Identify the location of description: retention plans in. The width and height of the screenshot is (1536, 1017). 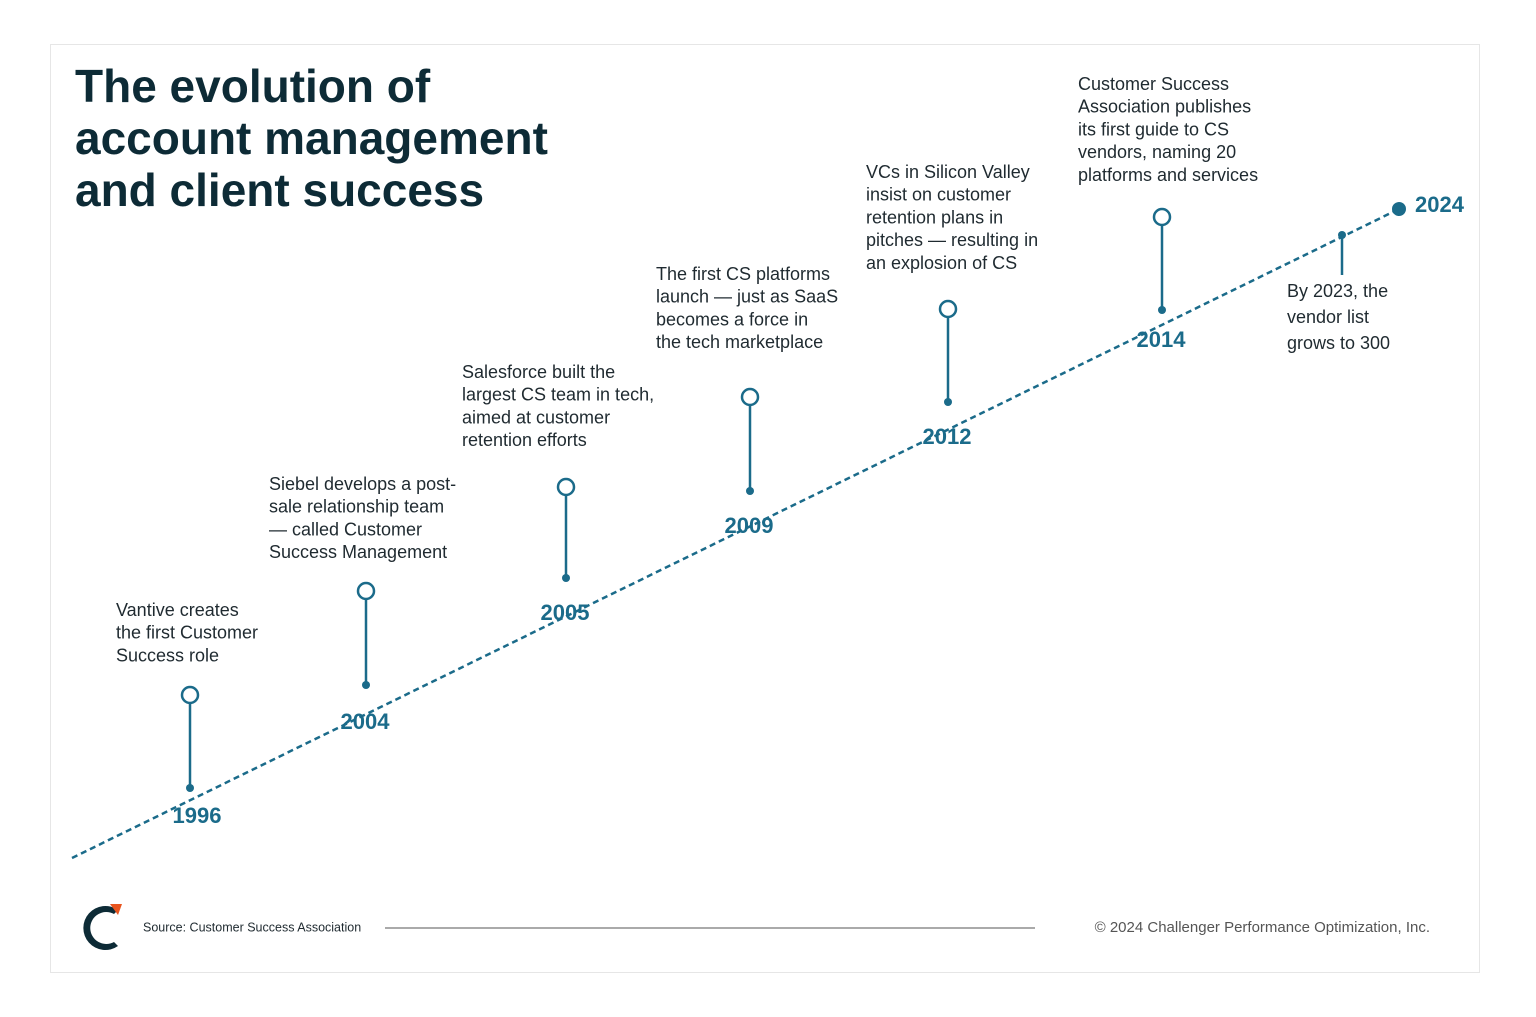
(934, 217).